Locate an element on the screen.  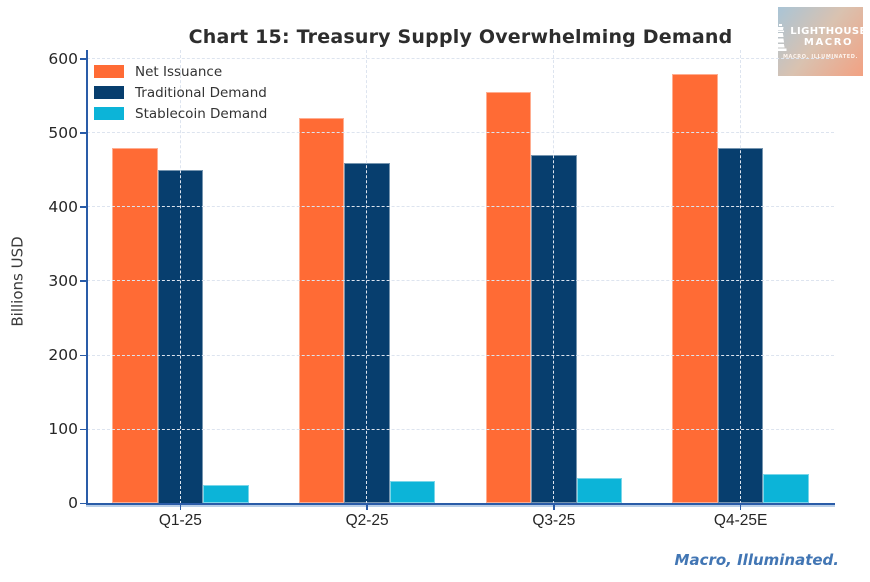
y-tick-label: 300 is located at coordinates (63, 280).